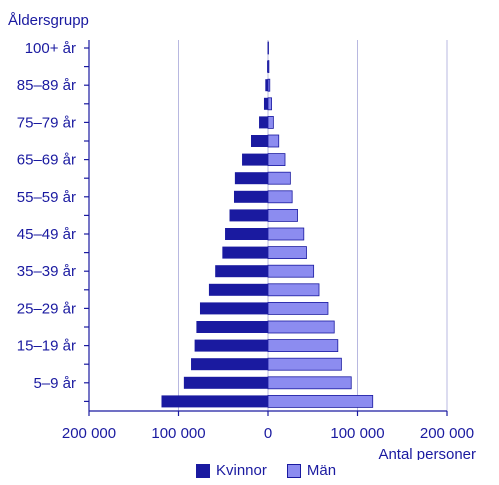 Image resolution: width=499 pixels, height=485 pixels. Describe the element at coordinates (50, 48) in the screenshot. I see `y-tick-label: 100+ år` at that location.